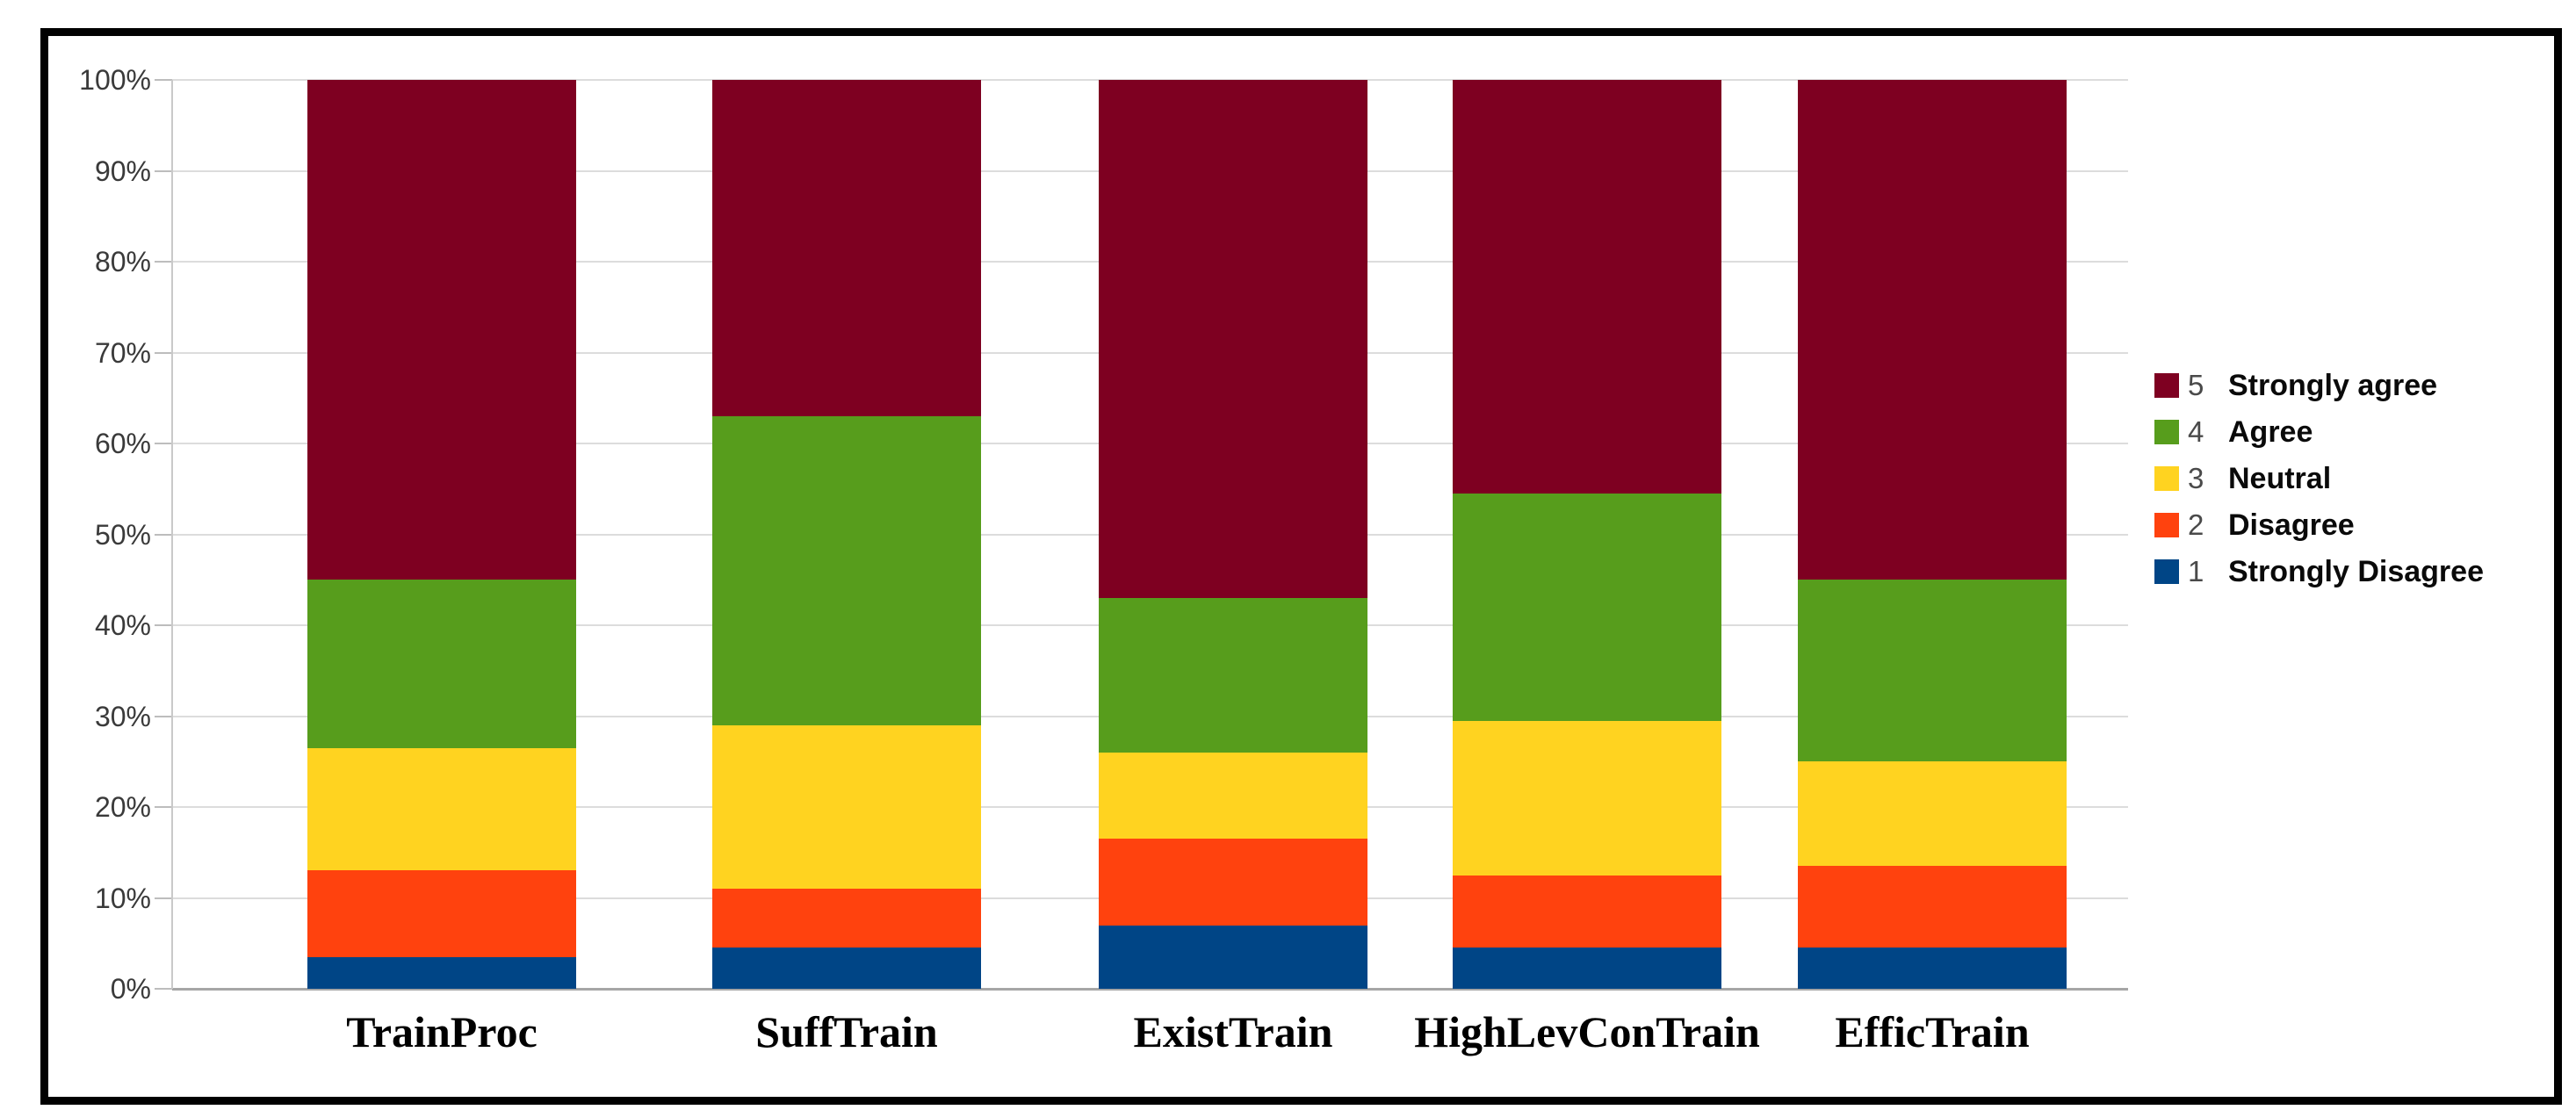 This screenshot has width=2576, height=1117. I want to click on legend-row-2: 2 Disagree, so click(2254, 525).